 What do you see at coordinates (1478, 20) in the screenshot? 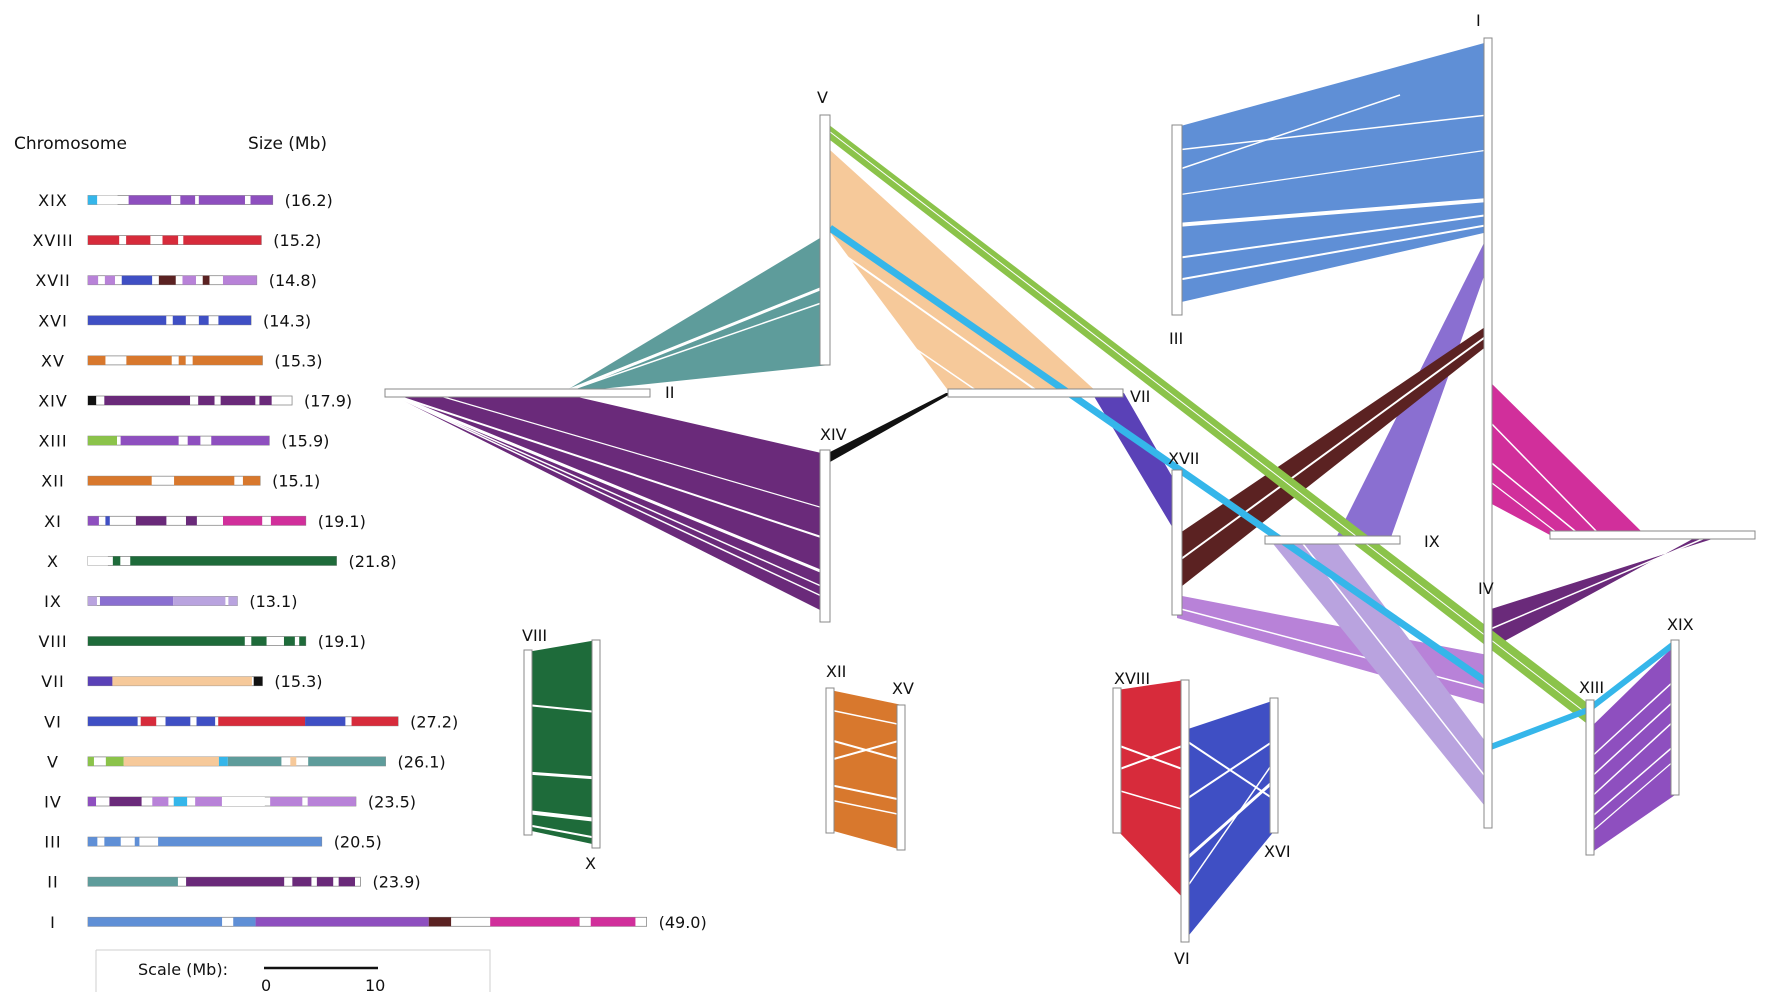
I see `label-chr-i: I` at bounding box center [1478, 20].